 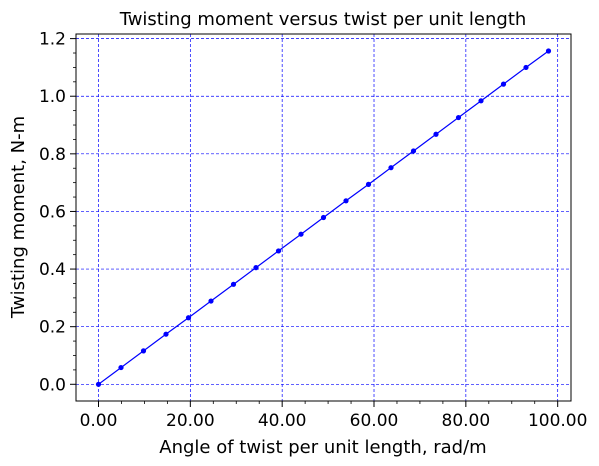 What do you see at coordinates (52, 328) in the screenshot?
I see `y-tick-label: 0.2` at bounding box center [52, 328].